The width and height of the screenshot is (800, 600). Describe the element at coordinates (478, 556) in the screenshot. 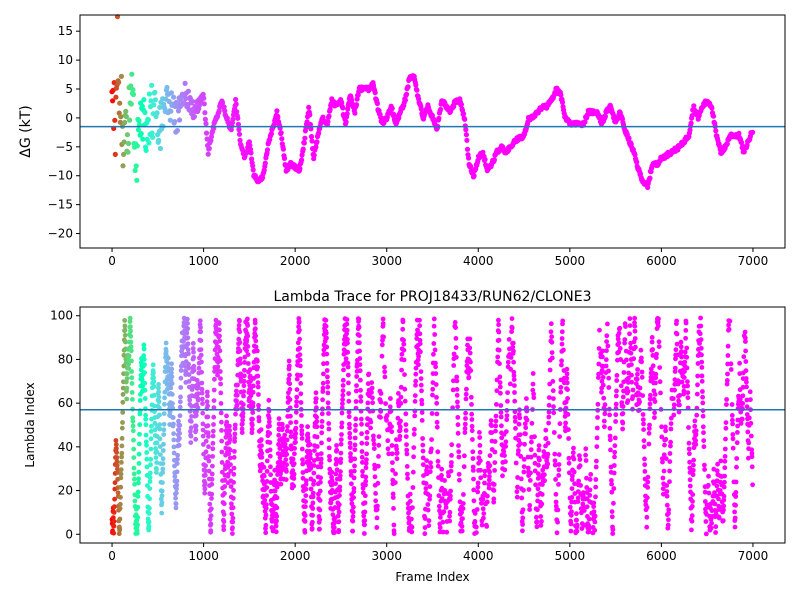

I see `lam-x-tick-label: 4000` at that location.